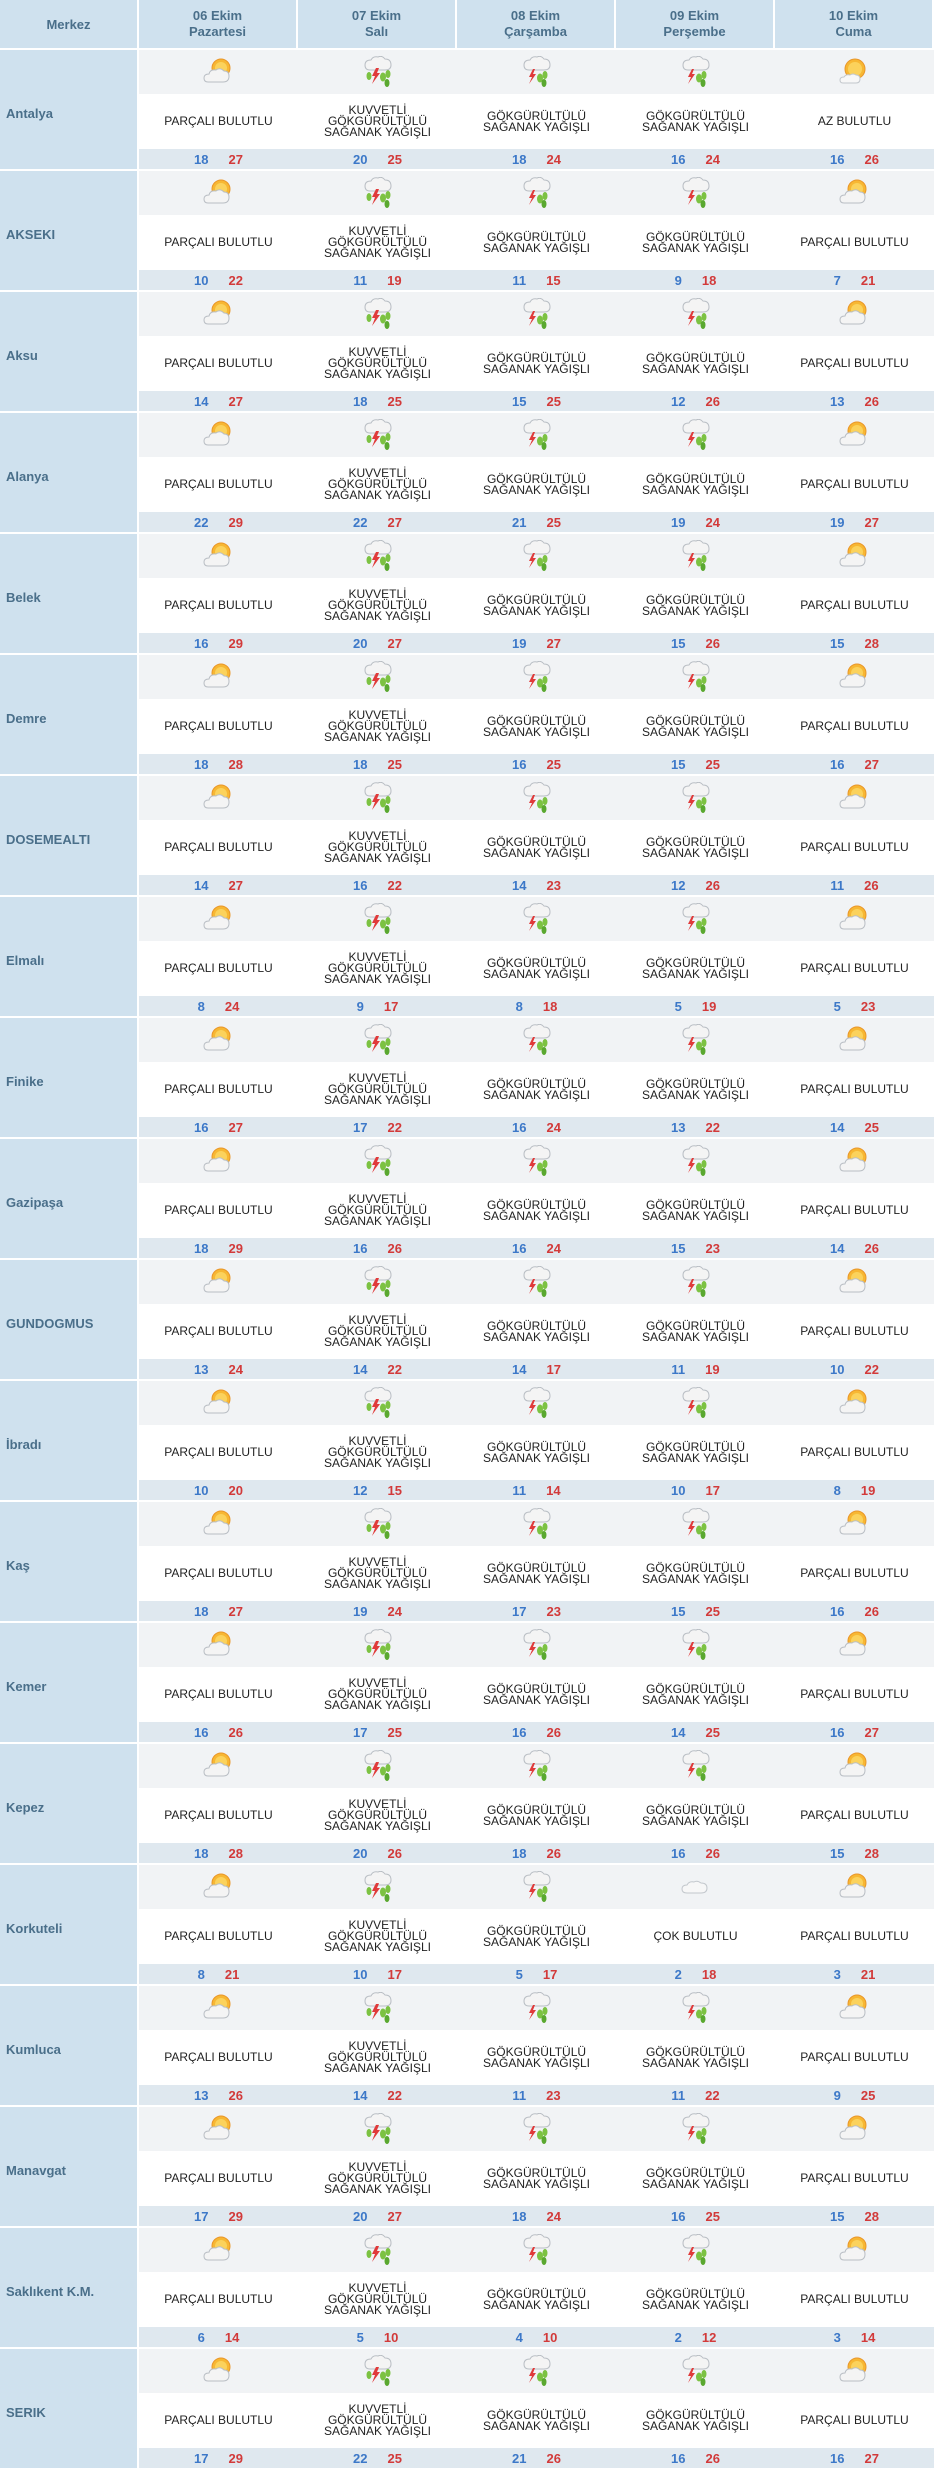 Image resolution: width=935 pixels, height=2468 pixels. I want to click on temperature-row: 16 29, so click(218, 643).